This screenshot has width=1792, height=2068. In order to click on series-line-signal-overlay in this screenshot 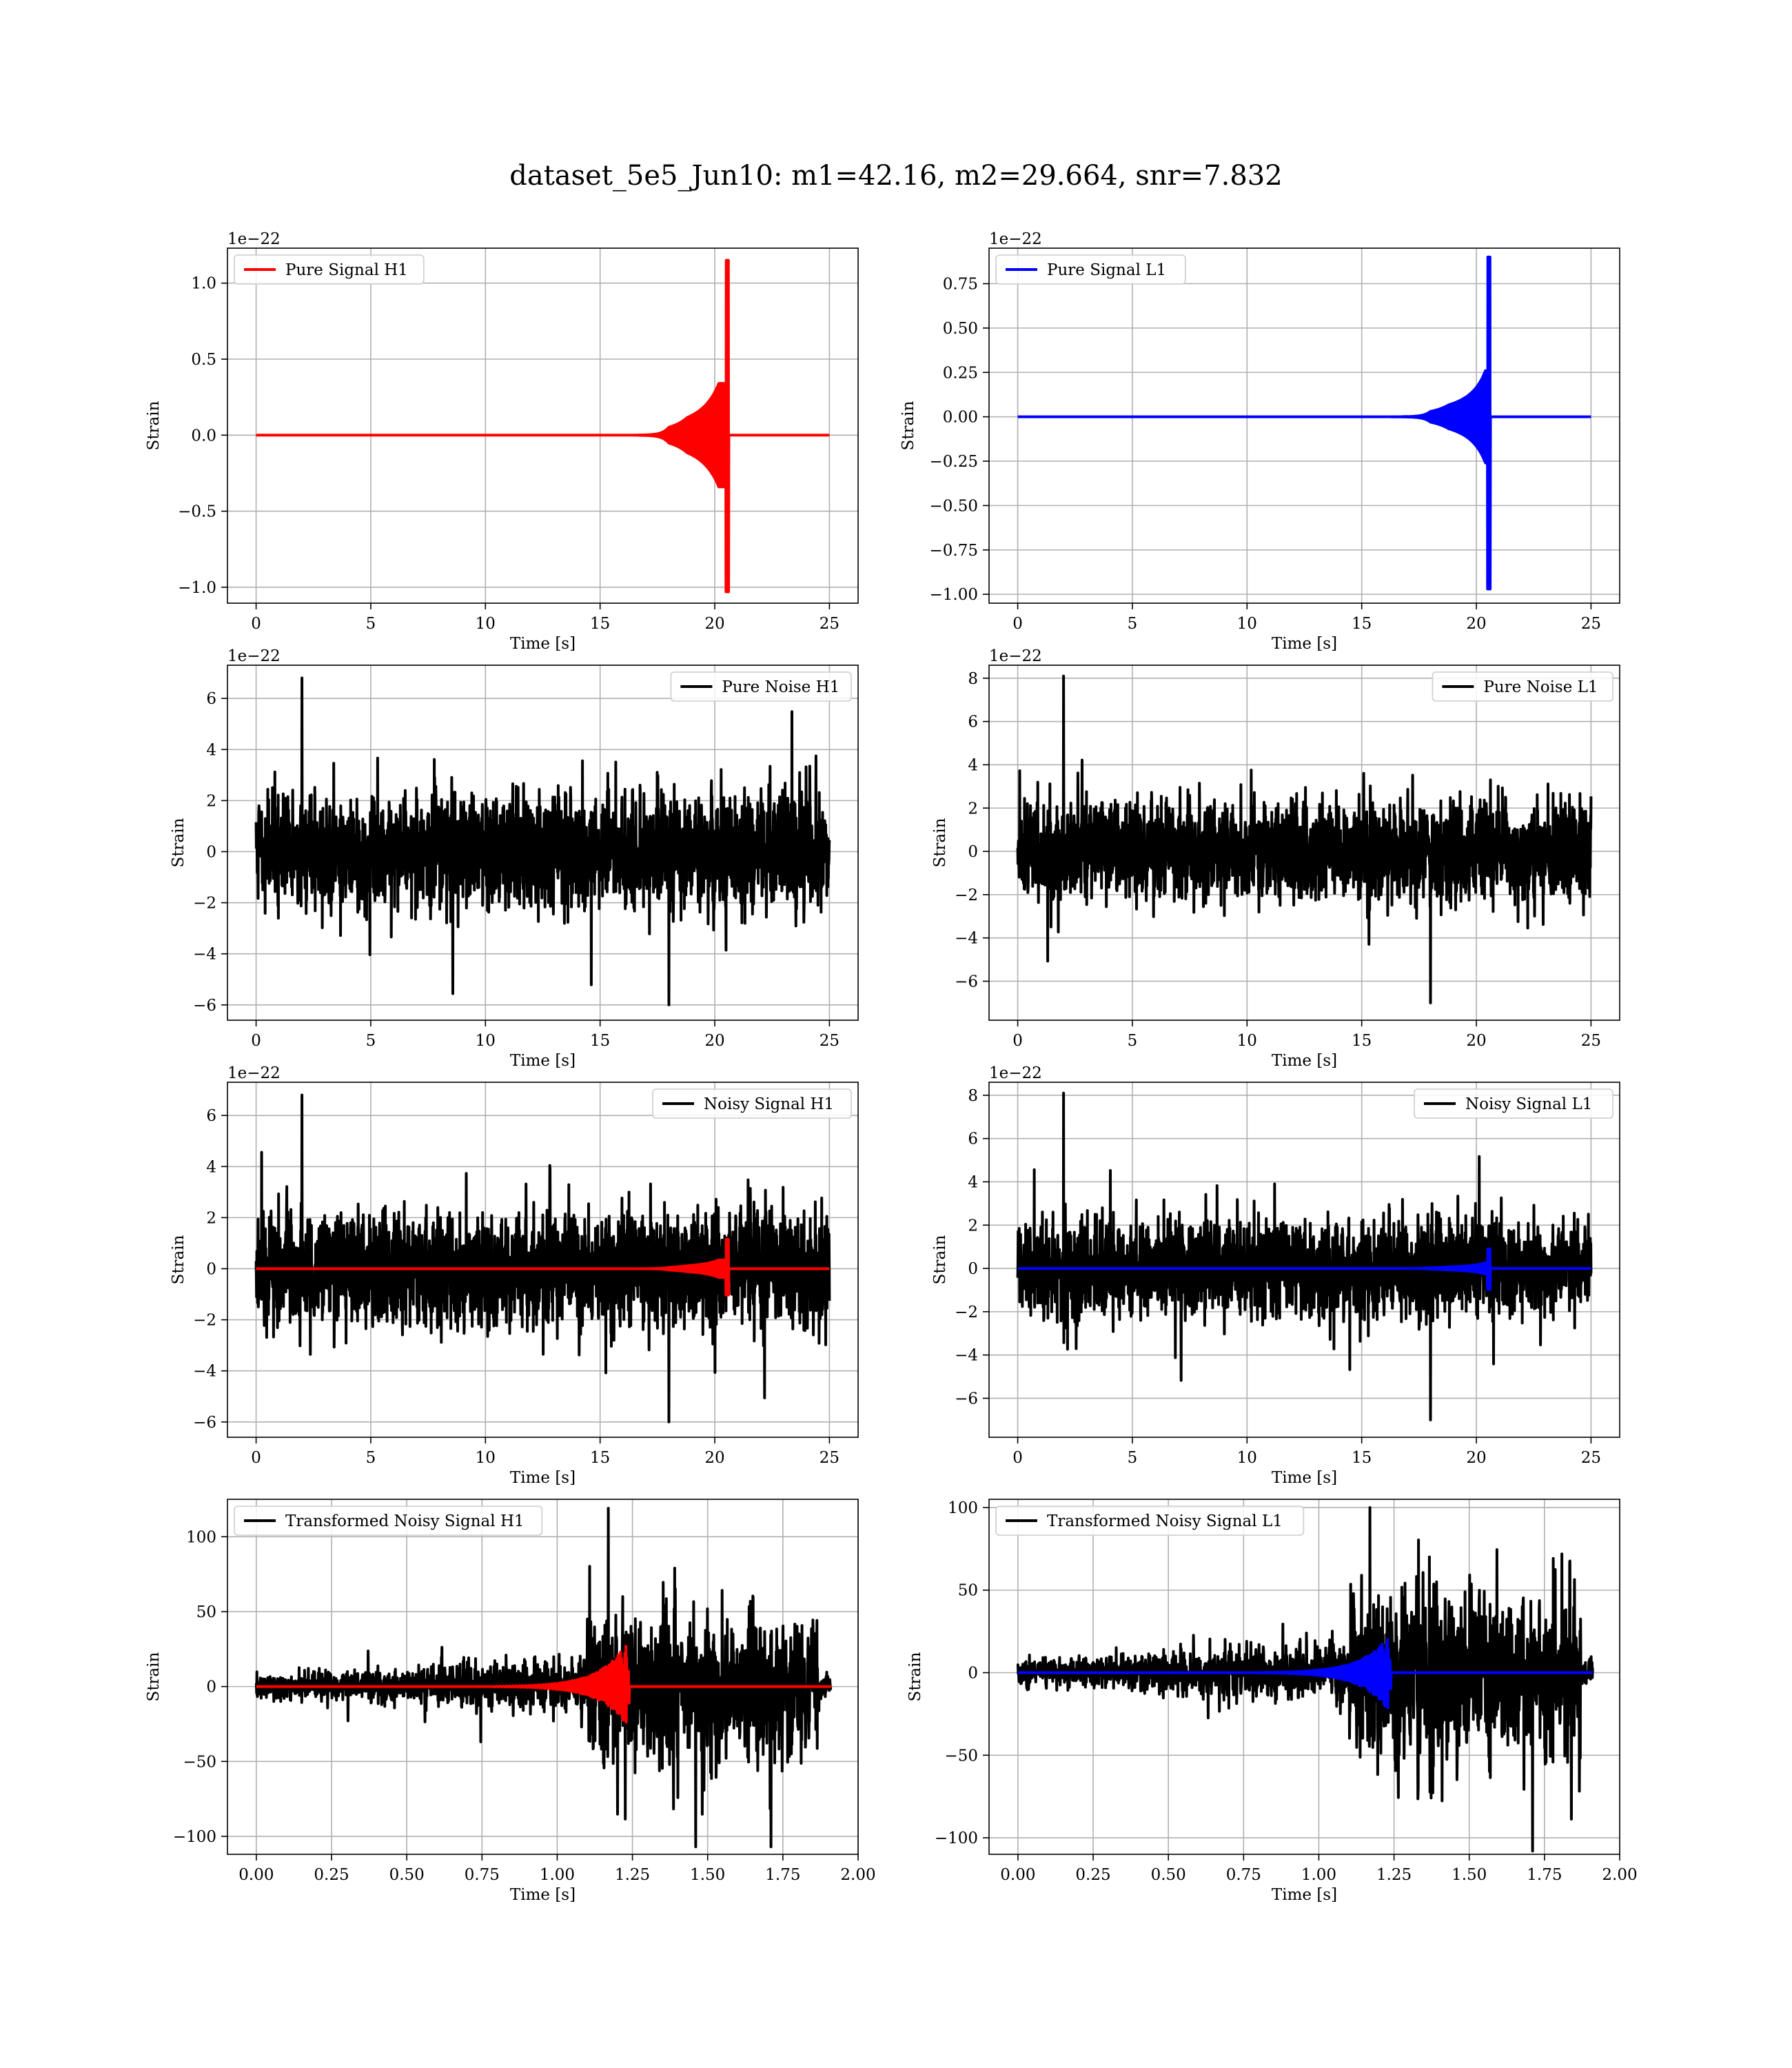, I will do `click(1304, 1269)`.